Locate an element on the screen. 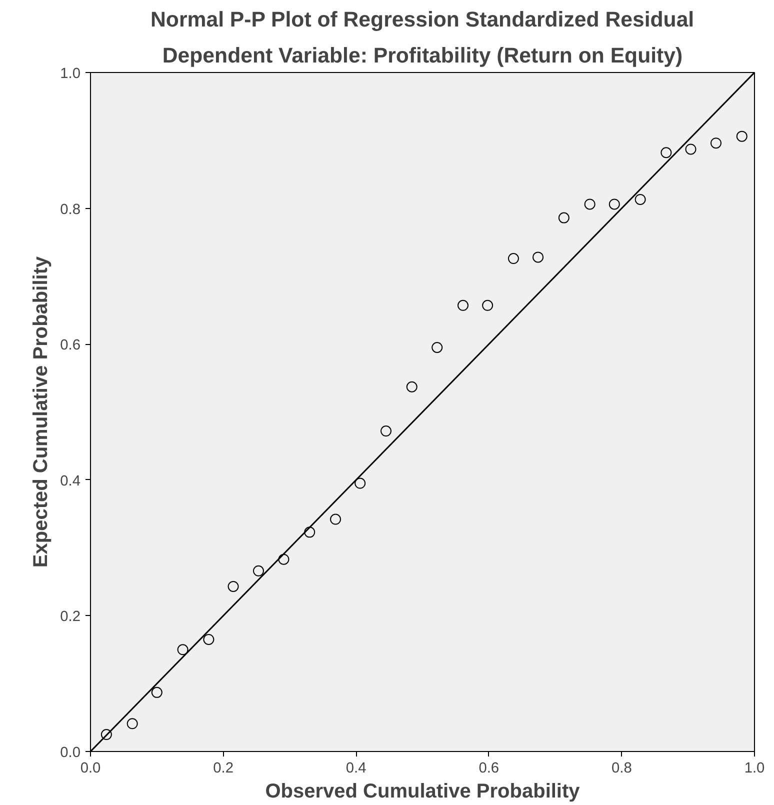 The width and height of the screenshot is (774, 805). y-tick-label: 0.8 is located at coordinates (70, 210).